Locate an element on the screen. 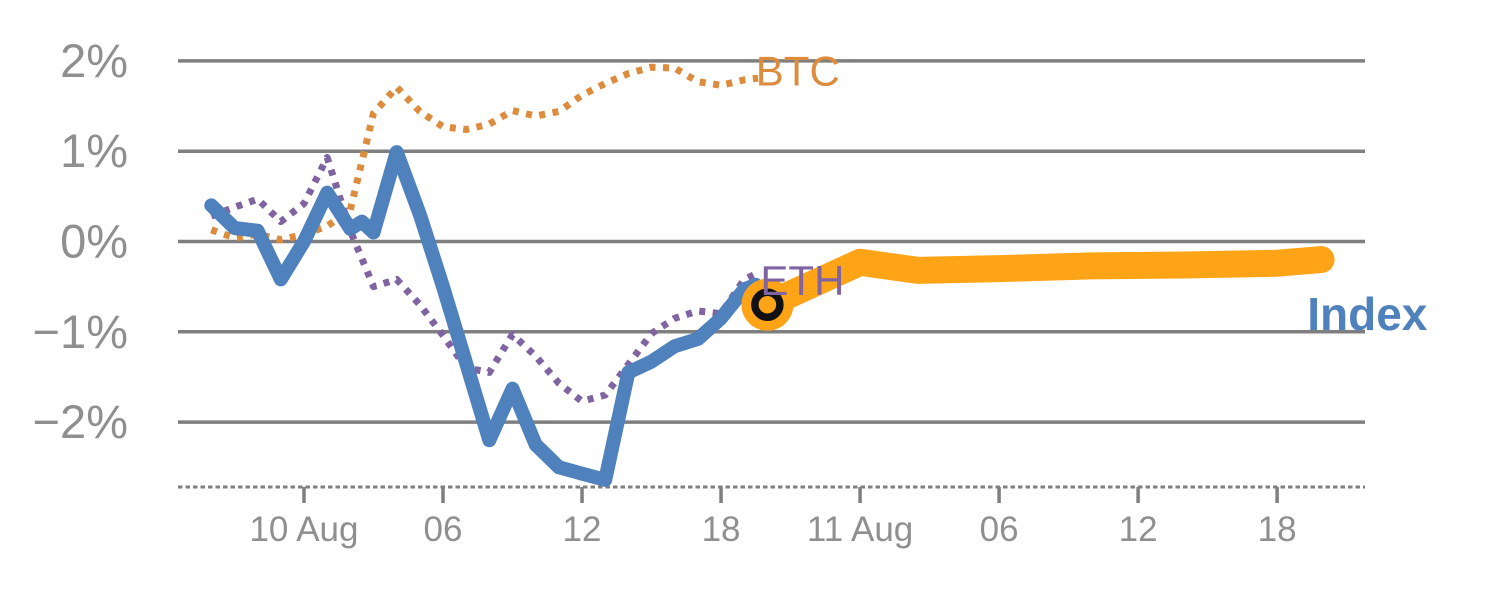  series-label-btc: BTC is located at coordinates (798, 70).